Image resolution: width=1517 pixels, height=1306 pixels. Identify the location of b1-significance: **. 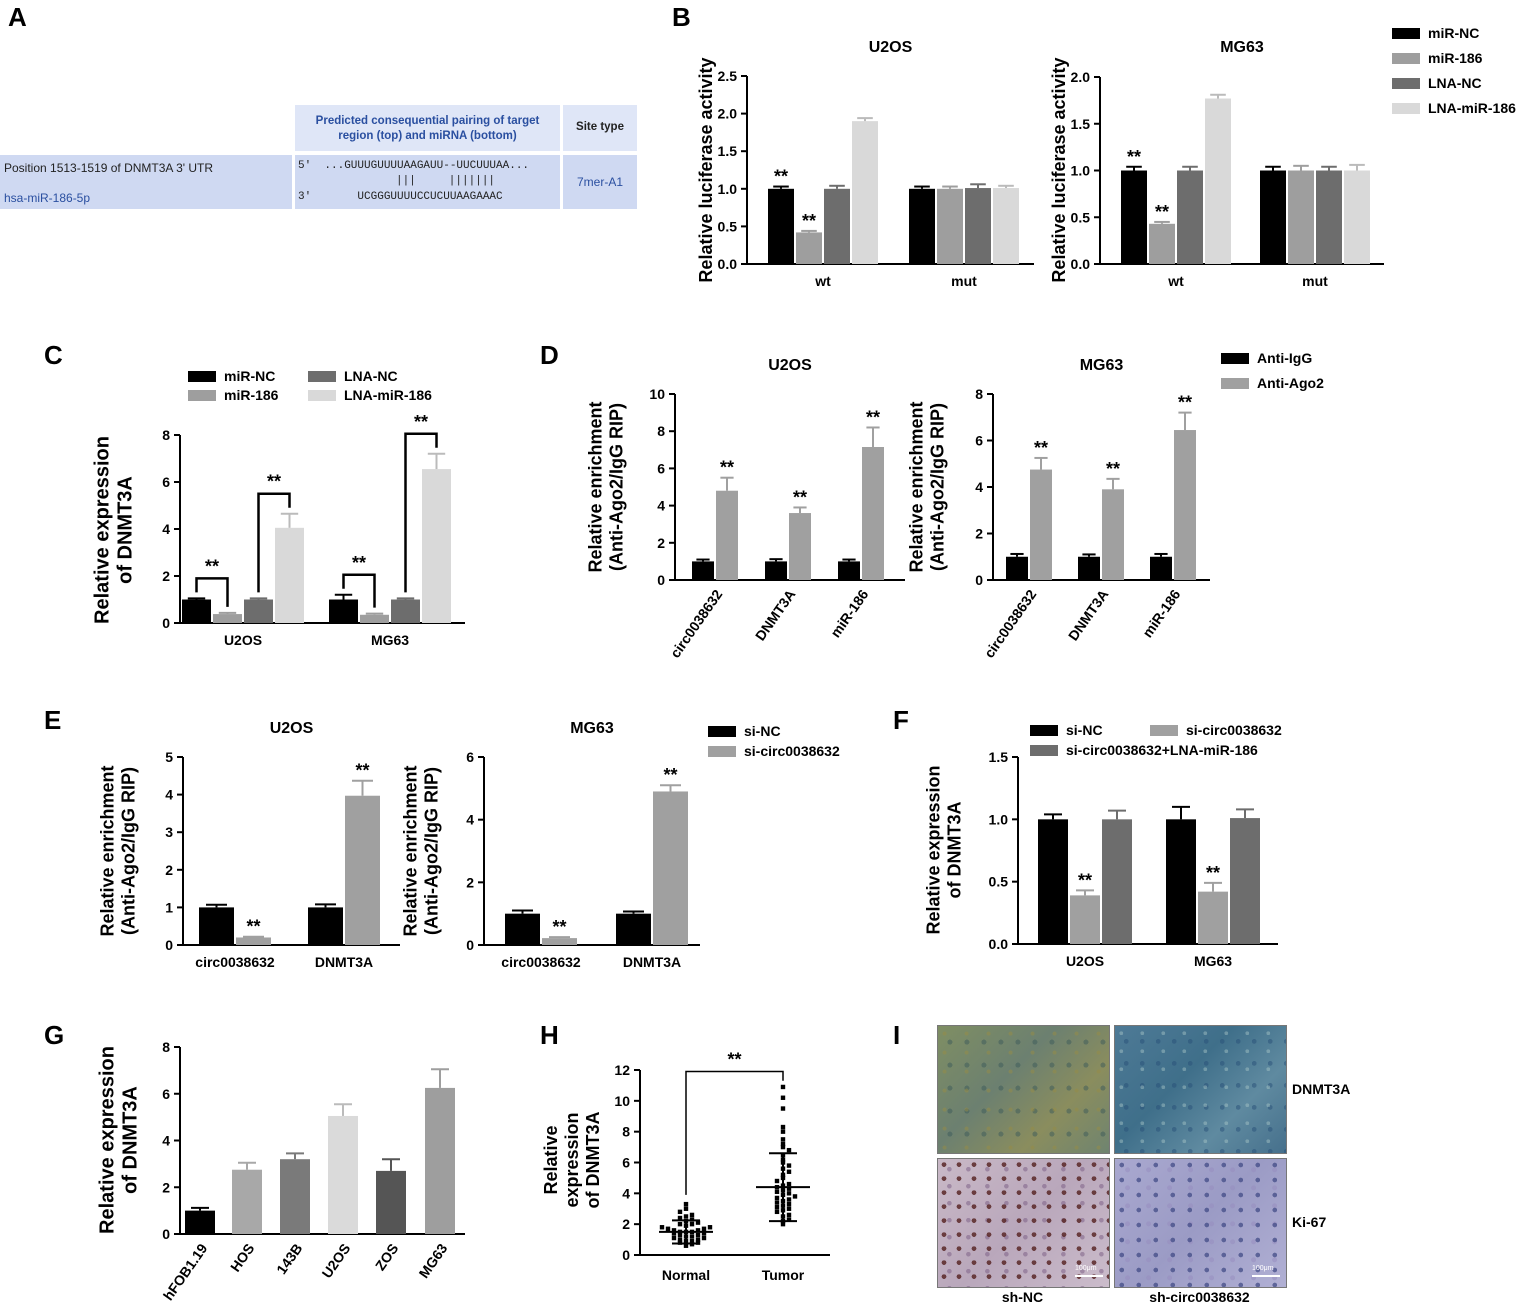
(809, 221).